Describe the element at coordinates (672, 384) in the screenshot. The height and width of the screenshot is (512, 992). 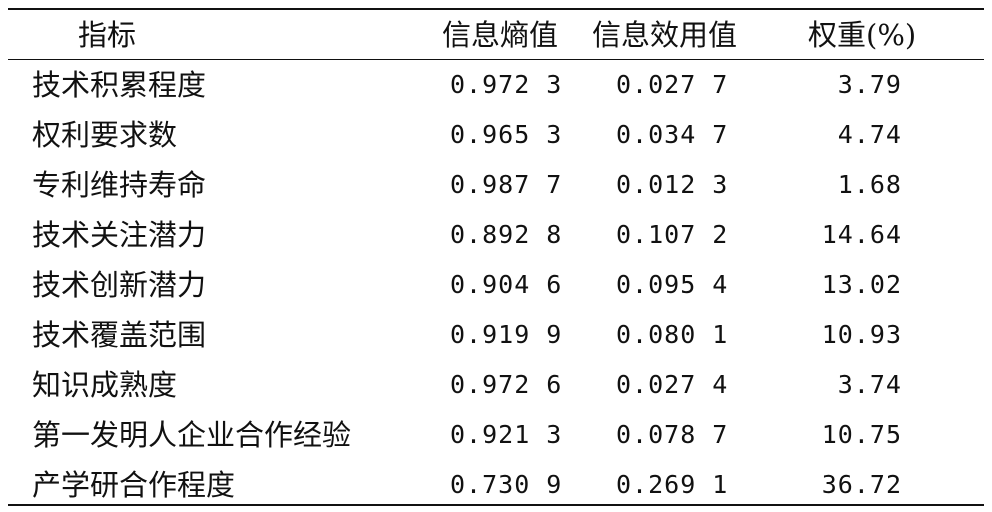
I see `utility-cell: 0.027 4` at that location.